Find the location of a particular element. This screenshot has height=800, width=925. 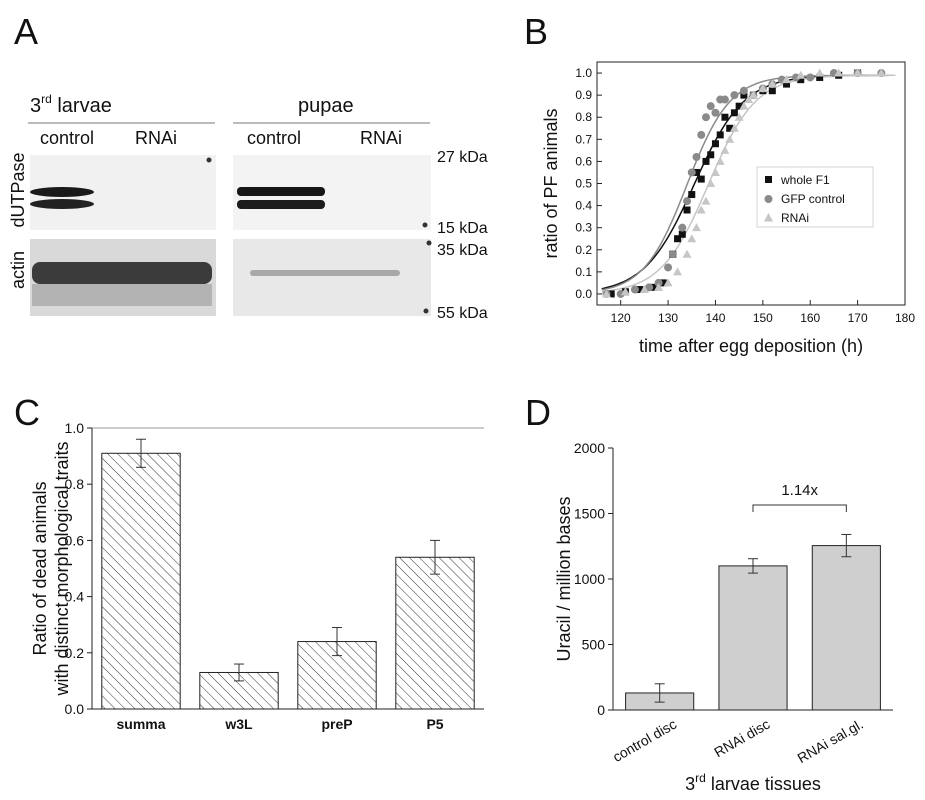

col-header-pupae: pupae is located at coordinates (326, 106).